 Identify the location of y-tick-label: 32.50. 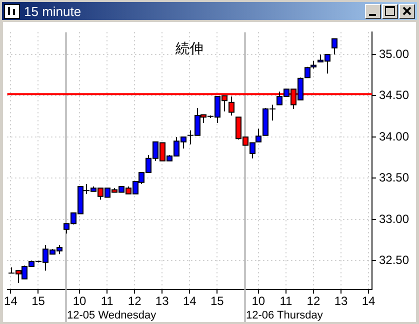
(394, 260).